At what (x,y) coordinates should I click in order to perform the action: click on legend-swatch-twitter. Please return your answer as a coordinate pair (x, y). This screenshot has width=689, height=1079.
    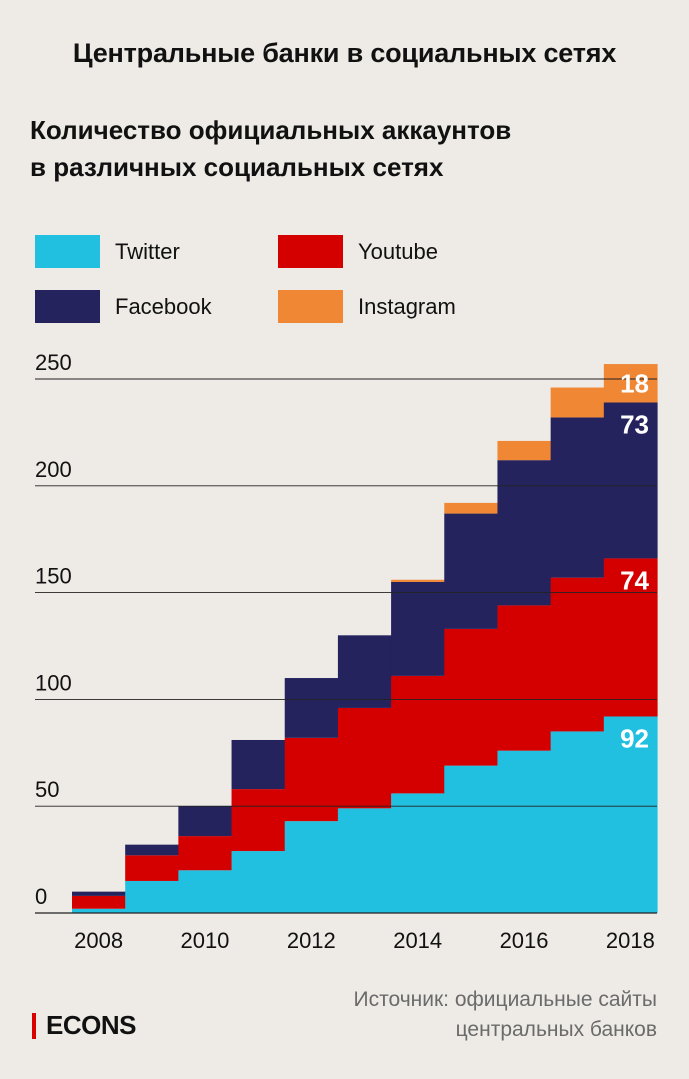
    Looking at the image, I should click on (67, 251).